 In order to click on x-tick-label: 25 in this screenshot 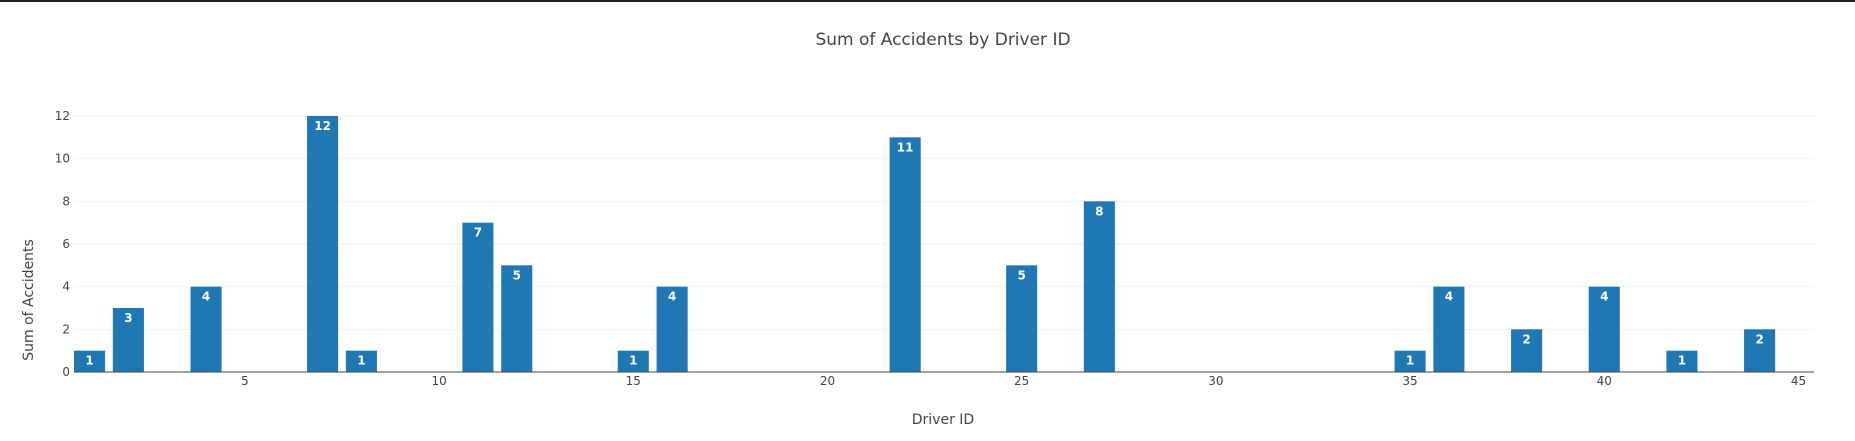, I will do `click(1021, 381)`.